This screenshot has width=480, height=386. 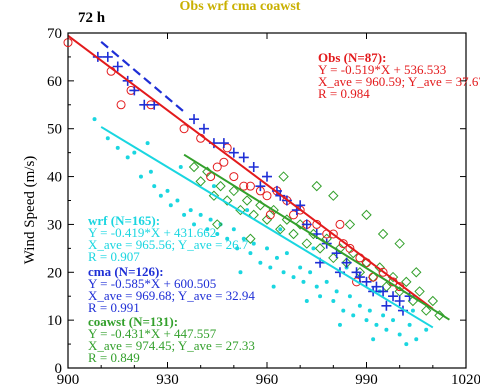 I want to click on annotation-line: Y = -0.419*X + 431.662, so click(x=152, y=232).